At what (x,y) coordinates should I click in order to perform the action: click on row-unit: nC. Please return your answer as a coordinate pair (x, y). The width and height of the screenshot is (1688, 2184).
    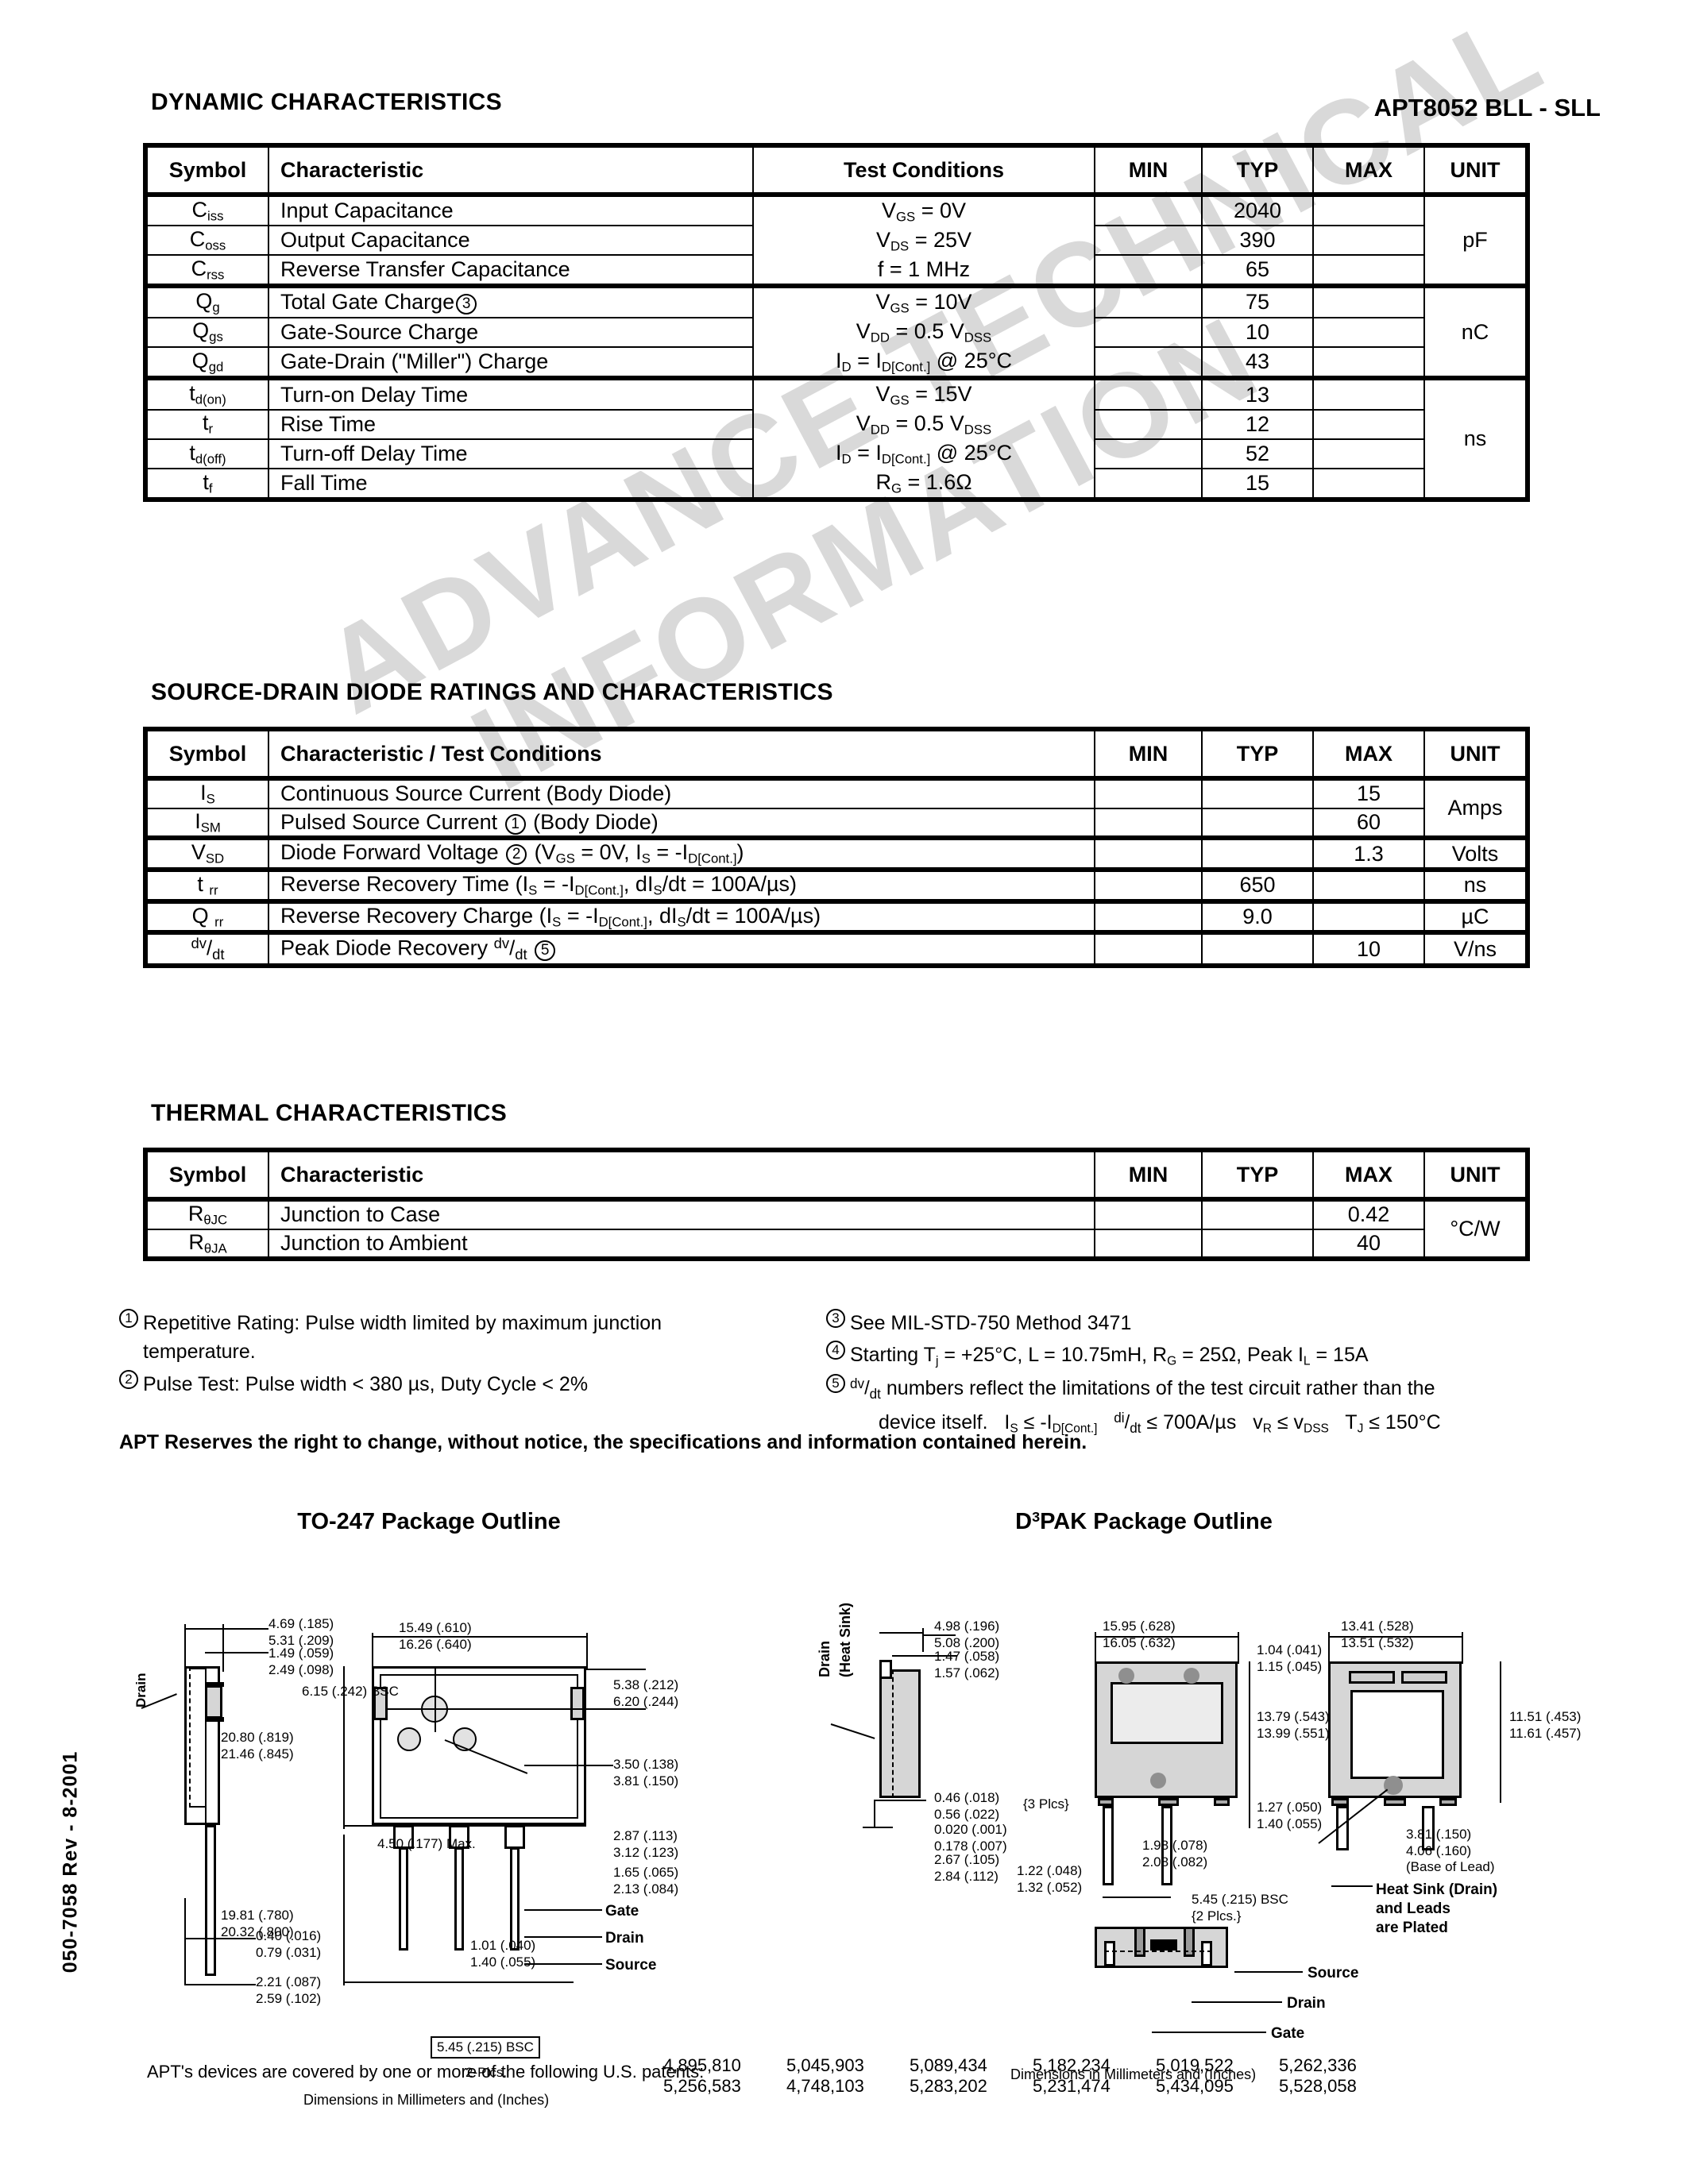
    Looking at the image, I should click on (1476, 332).